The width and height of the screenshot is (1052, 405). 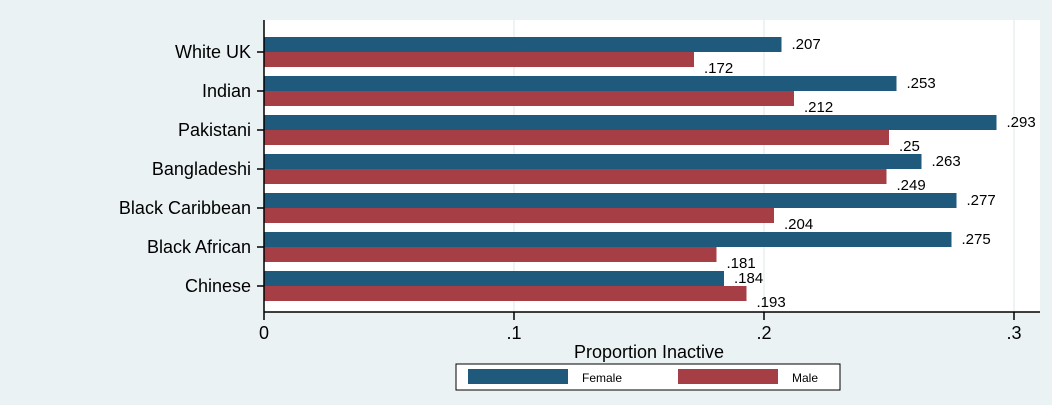 I want to click on y-tick-label: Pakistani, so click(x=214, y=130).